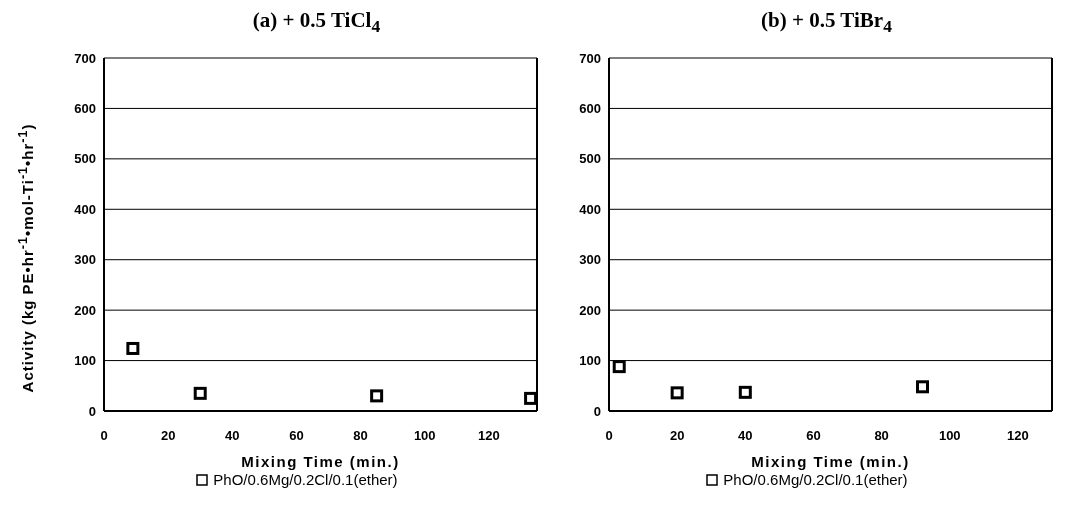 The image size is (1077, 522). What do you see at coordinates (316, 23) in the screenshot?
I see `chart-title: (a) + 0.5 TiCl$_{4}$` at bounding box center [316, 23].